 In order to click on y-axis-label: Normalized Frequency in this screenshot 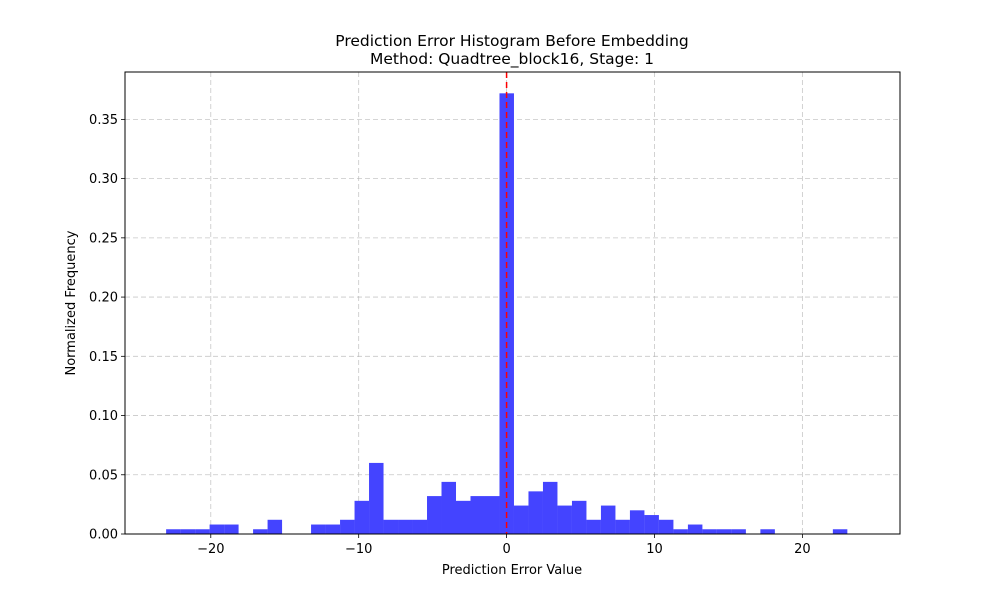, I will do `click(71, 302)`.